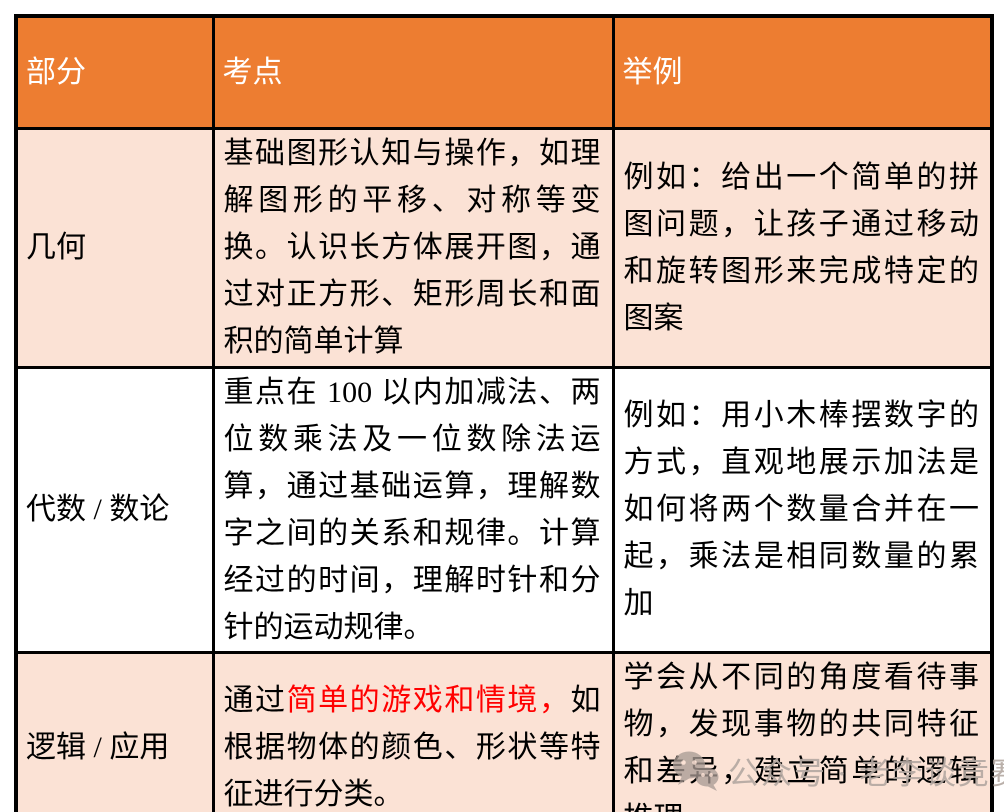 Image resolution: width=1004 pixels, height=812 pixels. I want to click on table-header-row: 部分 考点 举例, so click(504, 72).